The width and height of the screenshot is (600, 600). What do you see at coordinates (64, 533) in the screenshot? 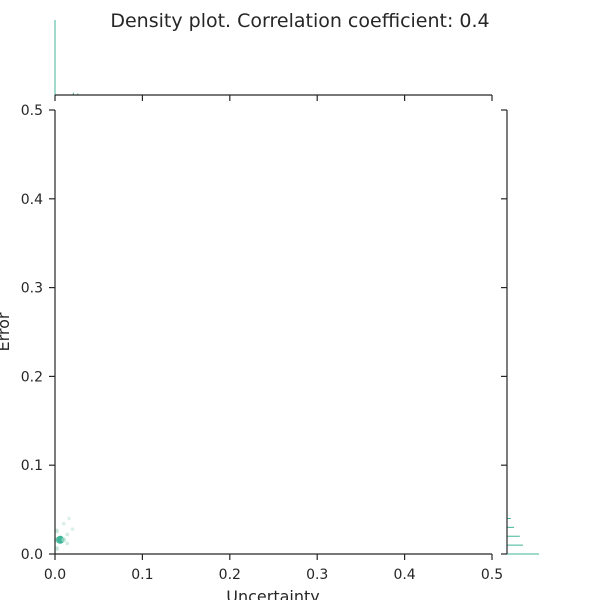
I see `density-cells` at bounding box center [64, 533].